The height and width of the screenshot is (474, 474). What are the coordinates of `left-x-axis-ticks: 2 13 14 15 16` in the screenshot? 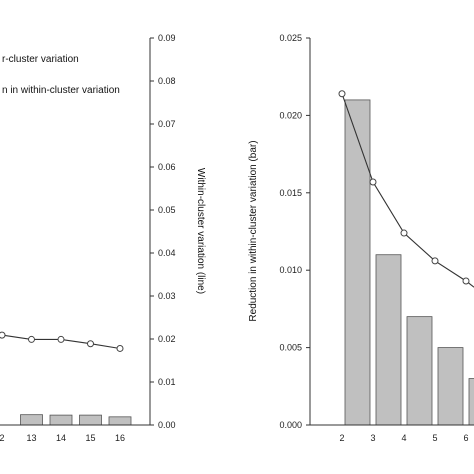 It's located at (62, 438).